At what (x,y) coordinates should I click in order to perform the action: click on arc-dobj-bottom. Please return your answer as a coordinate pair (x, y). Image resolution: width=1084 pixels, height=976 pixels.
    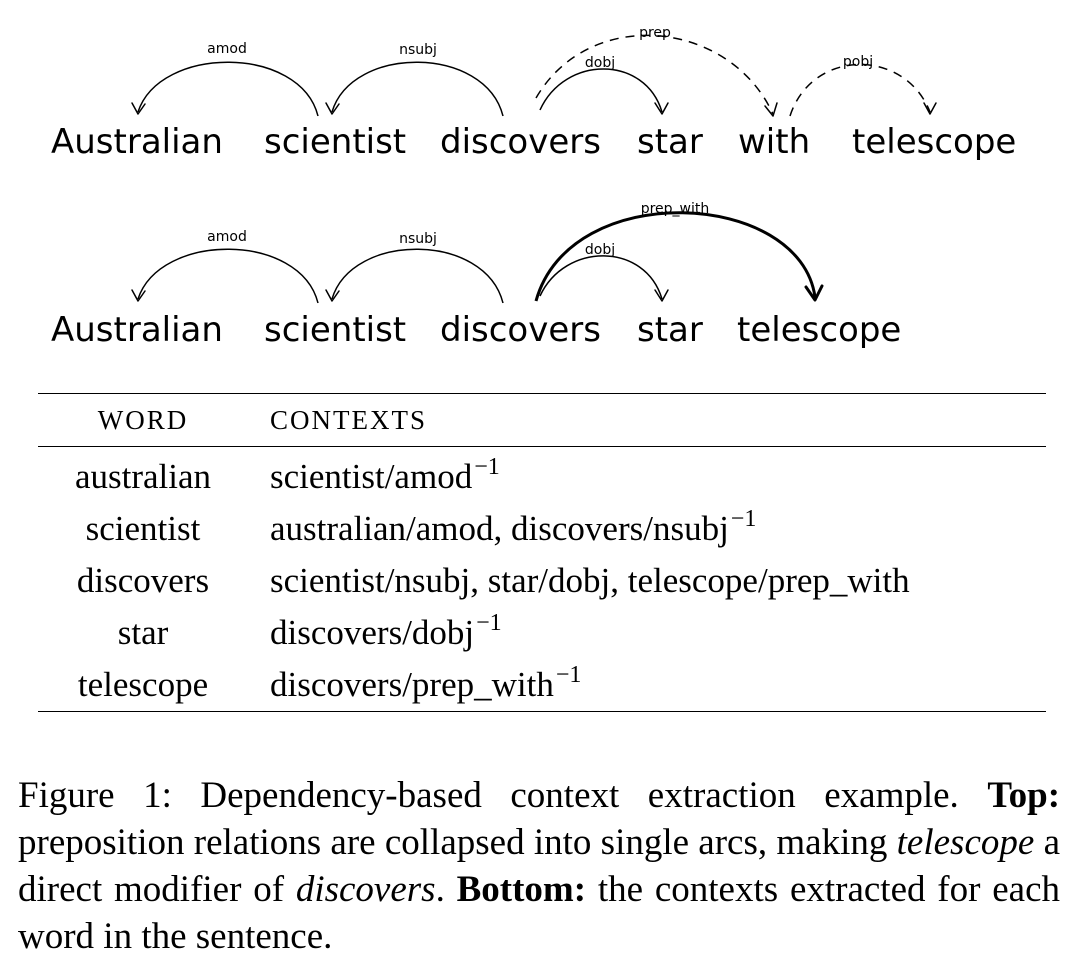
    Looking at the image, I should click on (601, 277).